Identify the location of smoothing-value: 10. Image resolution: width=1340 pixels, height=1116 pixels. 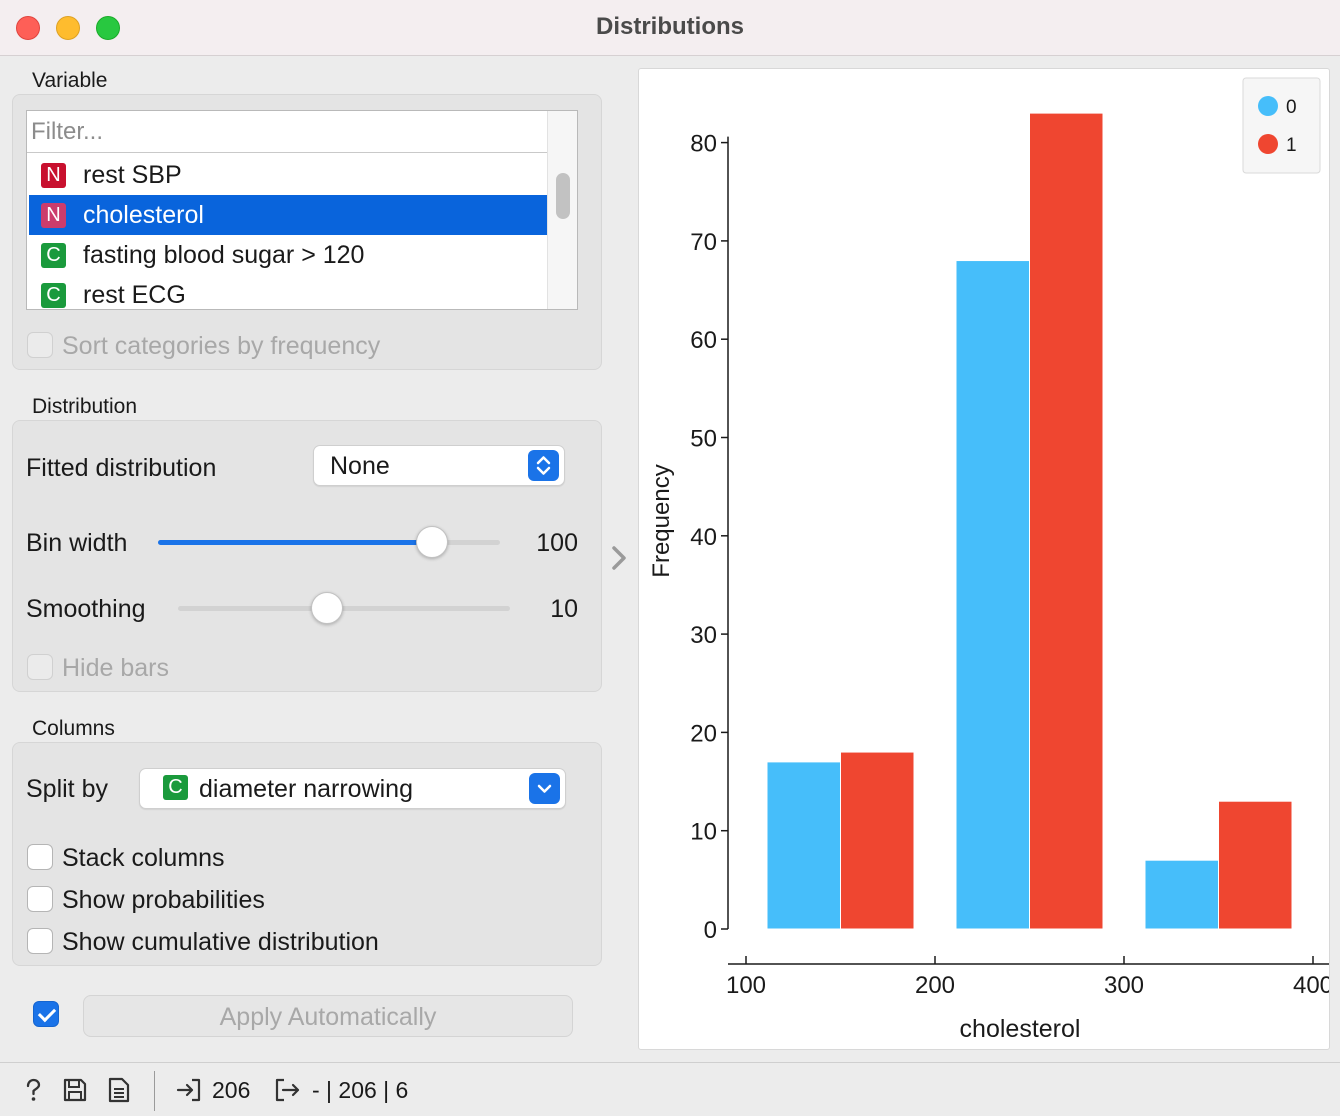
(564, 609).